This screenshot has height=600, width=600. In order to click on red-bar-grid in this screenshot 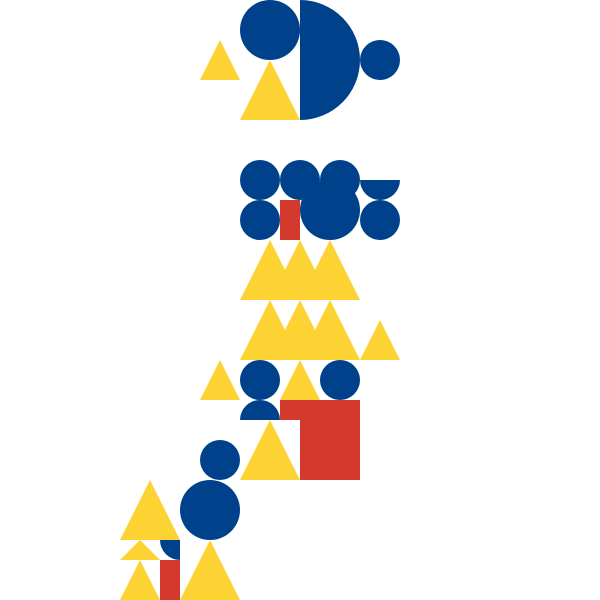, I will do `click(290, 220)`.